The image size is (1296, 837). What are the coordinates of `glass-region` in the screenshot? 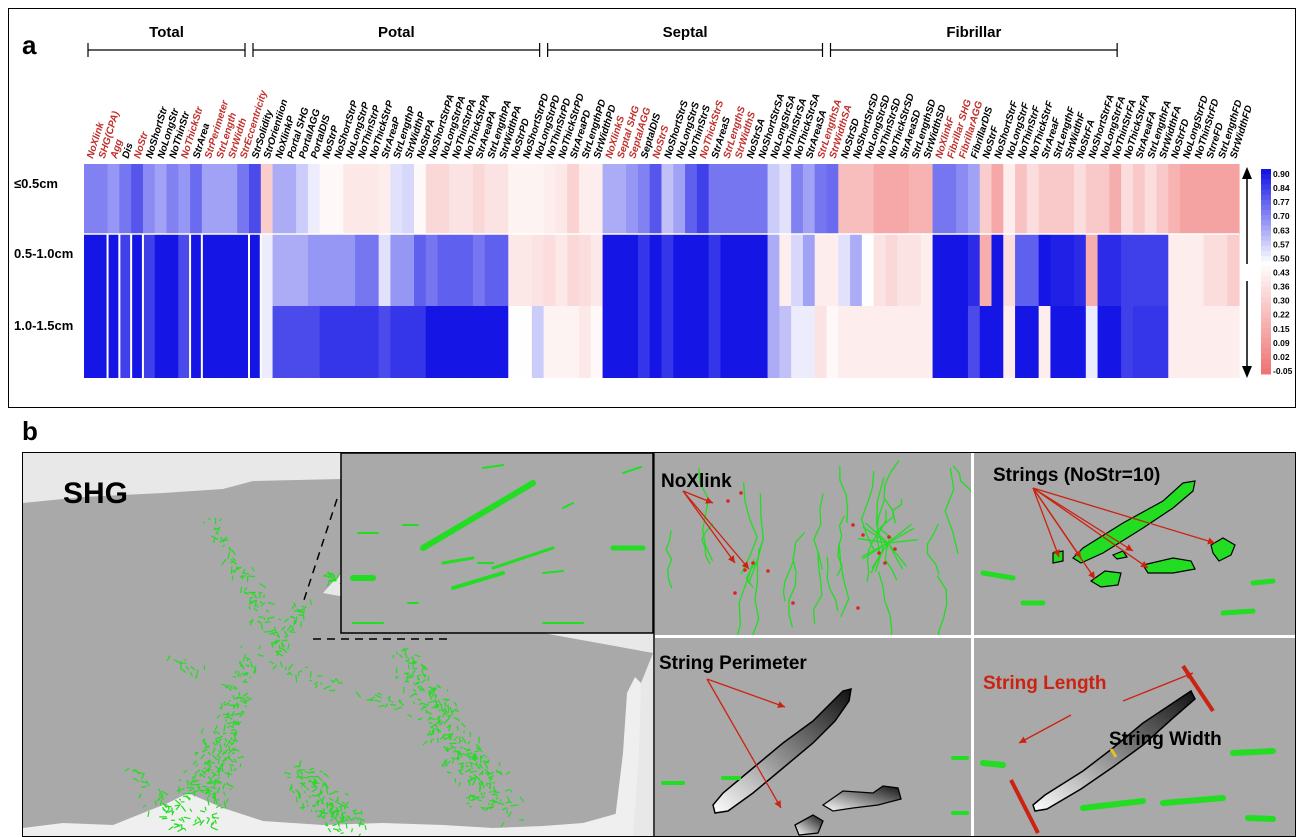 It's located at (323, 814).